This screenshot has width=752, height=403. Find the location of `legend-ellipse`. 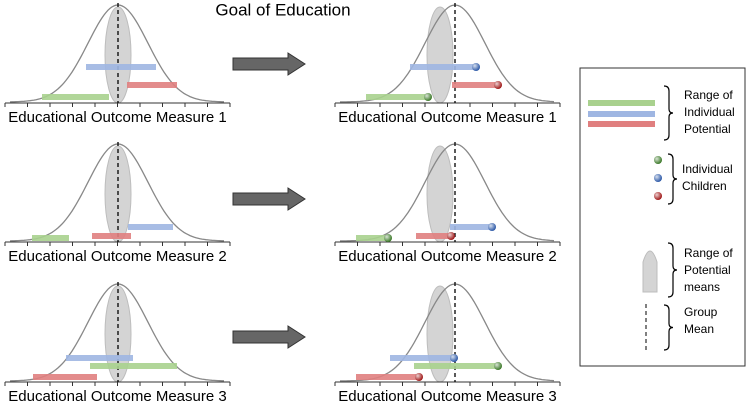

legend-ellipse is located at coordinates (650, 271).